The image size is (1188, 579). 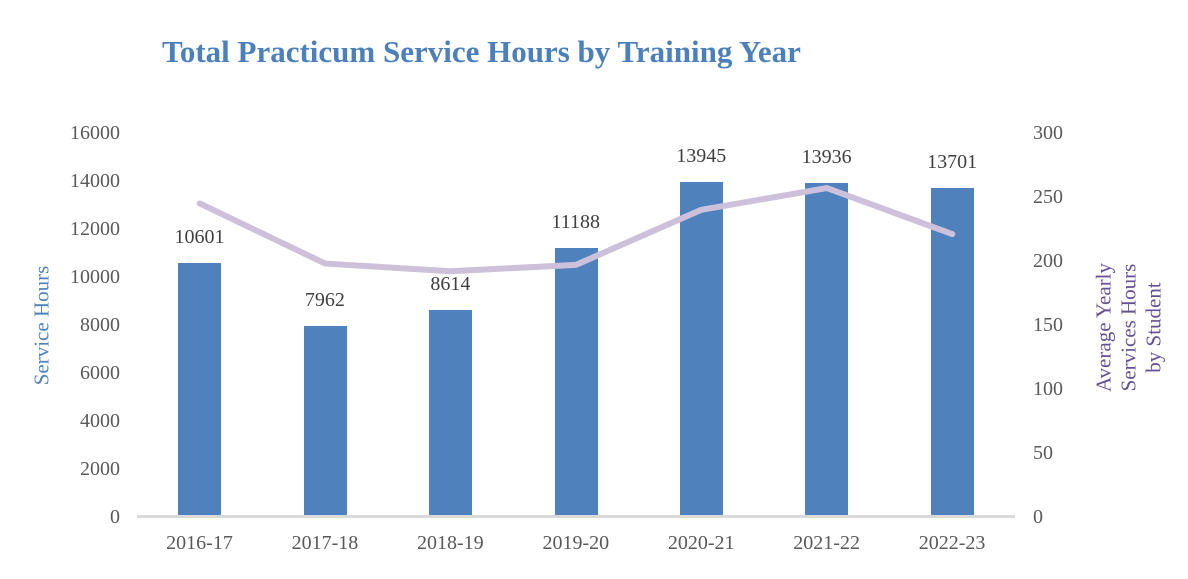 I want to click on right-y-tick-50: 50, so click(x=1043, y=453).